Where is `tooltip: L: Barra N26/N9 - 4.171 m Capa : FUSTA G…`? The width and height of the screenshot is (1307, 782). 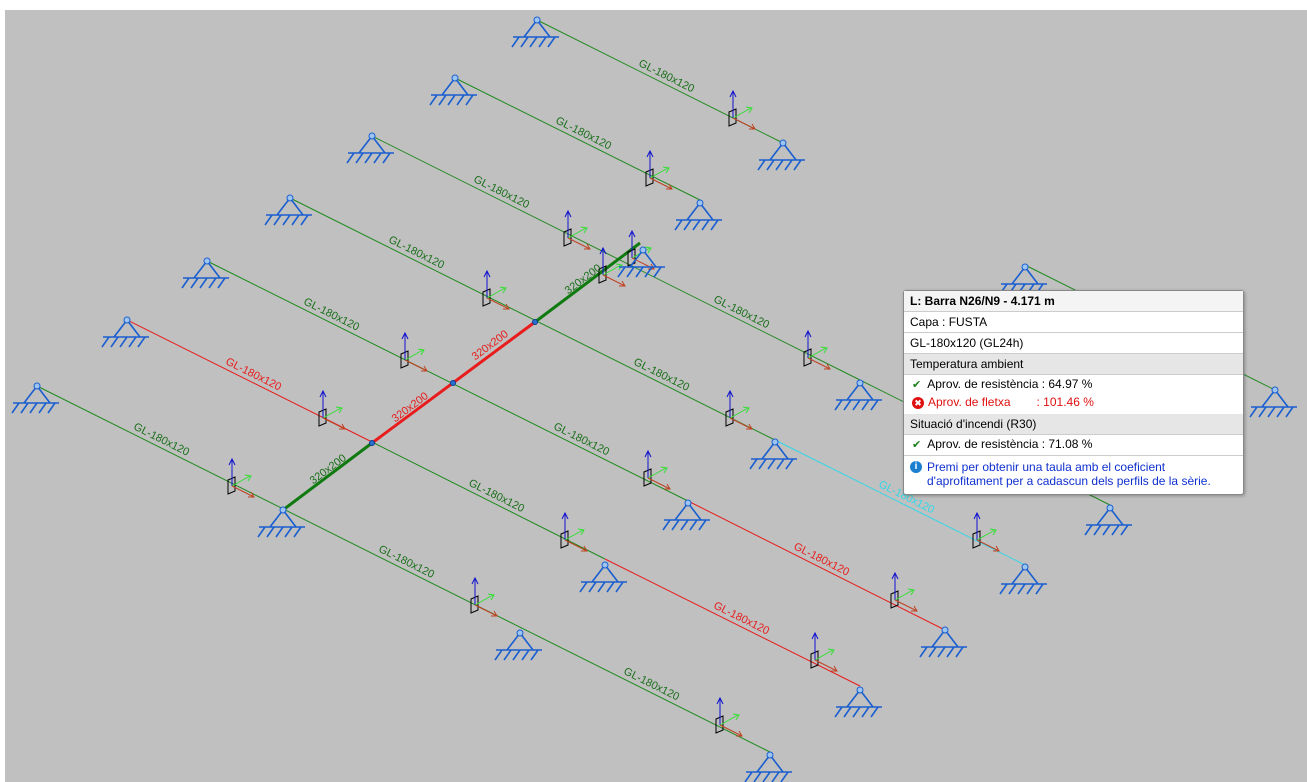 tooltip: L: Barra N26/N9 - 4.171 m Capa : FUSTA G… is located at coordinates (1073, 392).